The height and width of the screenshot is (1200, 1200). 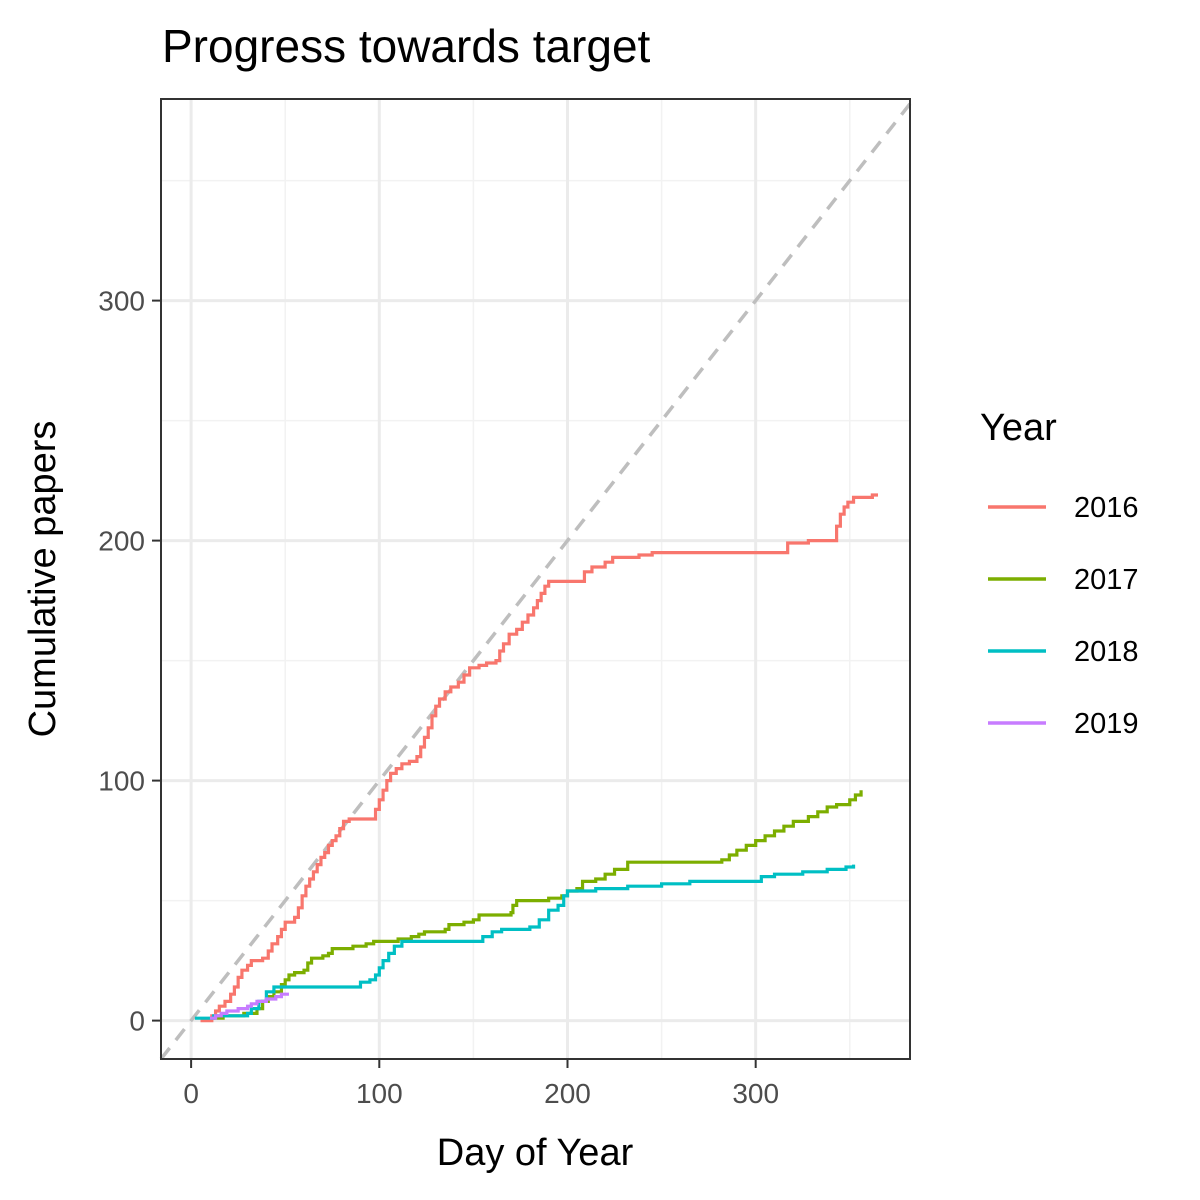 What do you see at coordinates (755, 1093) in the screenshot?
I see `x-tick-label: 300` at bounding box center [755, 1093].